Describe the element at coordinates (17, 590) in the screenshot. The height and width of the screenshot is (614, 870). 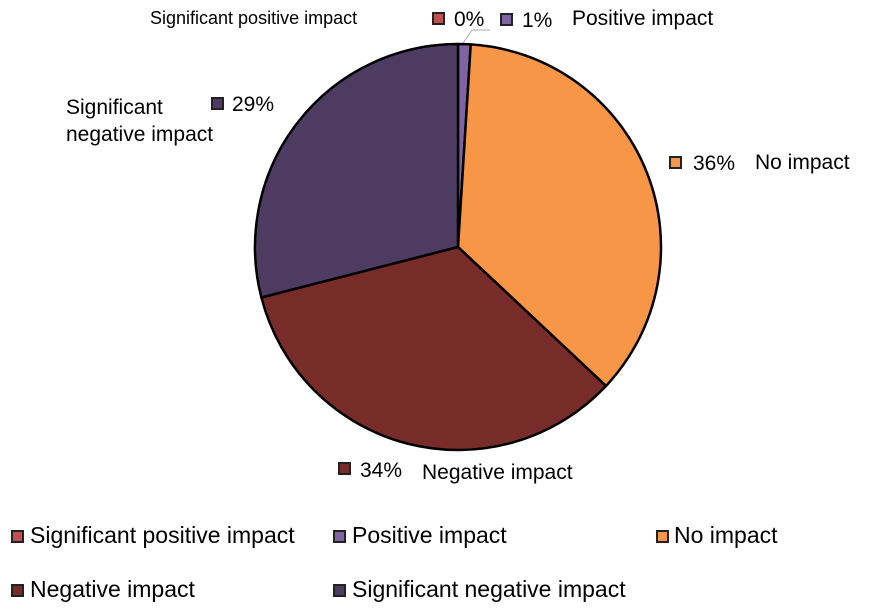
I see `legend-marker-negative` at that location.